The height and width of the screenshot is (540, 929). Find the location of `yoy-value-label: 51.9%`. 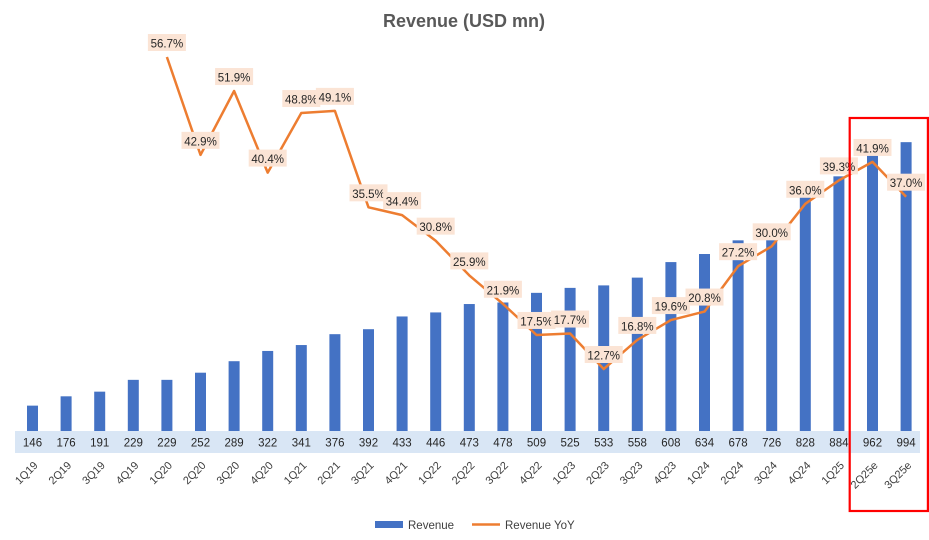

yoy-value-label: 51.9% is located at coordinates (234, 79).